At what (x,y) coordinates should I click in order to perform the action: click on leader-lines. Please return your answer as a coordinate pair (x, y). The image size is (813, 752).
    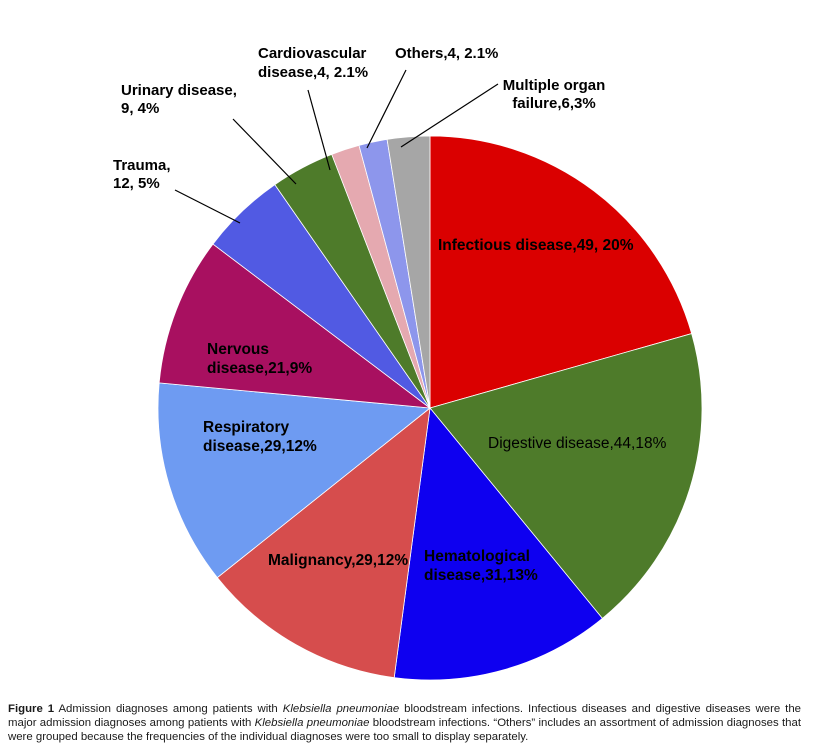
    Looking at the image, I should click on (336, 146).